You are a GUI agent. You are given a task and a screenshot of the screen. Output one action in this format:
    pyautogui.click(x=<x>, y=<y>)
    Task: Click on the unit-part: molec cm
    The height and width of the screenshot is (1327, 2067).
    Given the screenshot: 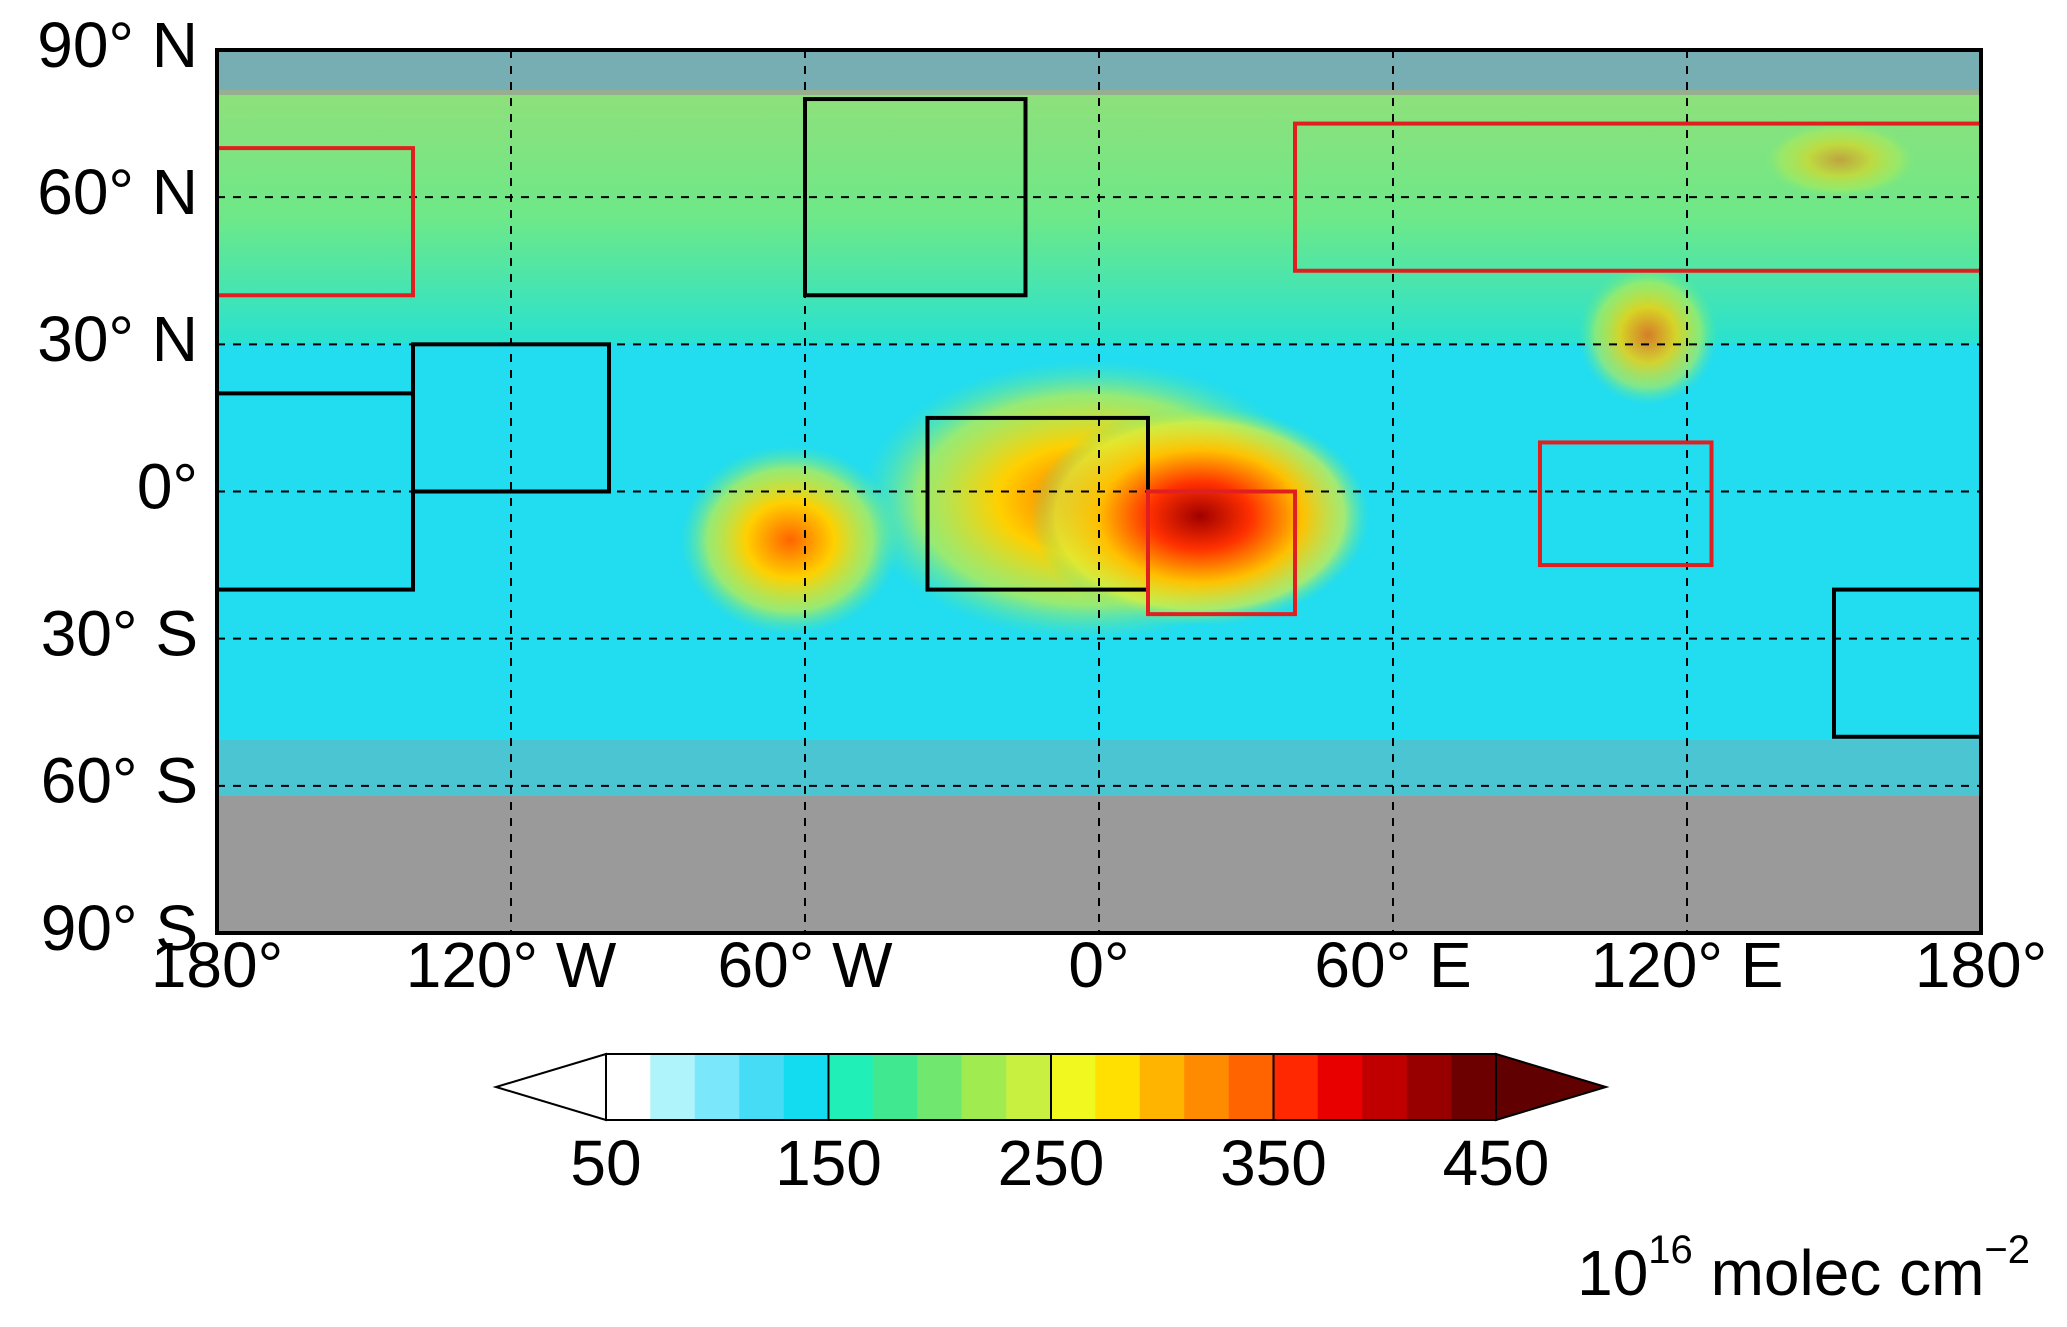 What is the action you would take?
    pyautogui.click(x=1839, y=1273)
    